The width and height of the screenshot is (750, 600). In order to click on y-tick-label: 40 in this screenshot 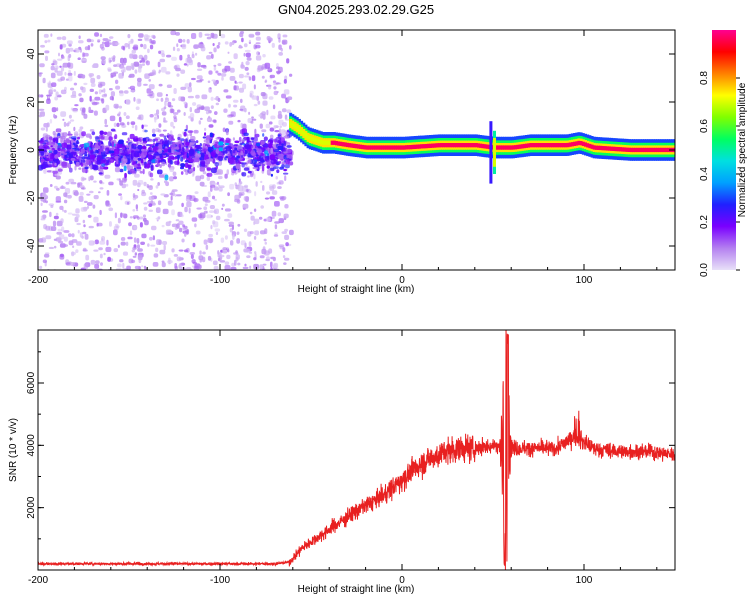, I will do `click(31, 54)`.